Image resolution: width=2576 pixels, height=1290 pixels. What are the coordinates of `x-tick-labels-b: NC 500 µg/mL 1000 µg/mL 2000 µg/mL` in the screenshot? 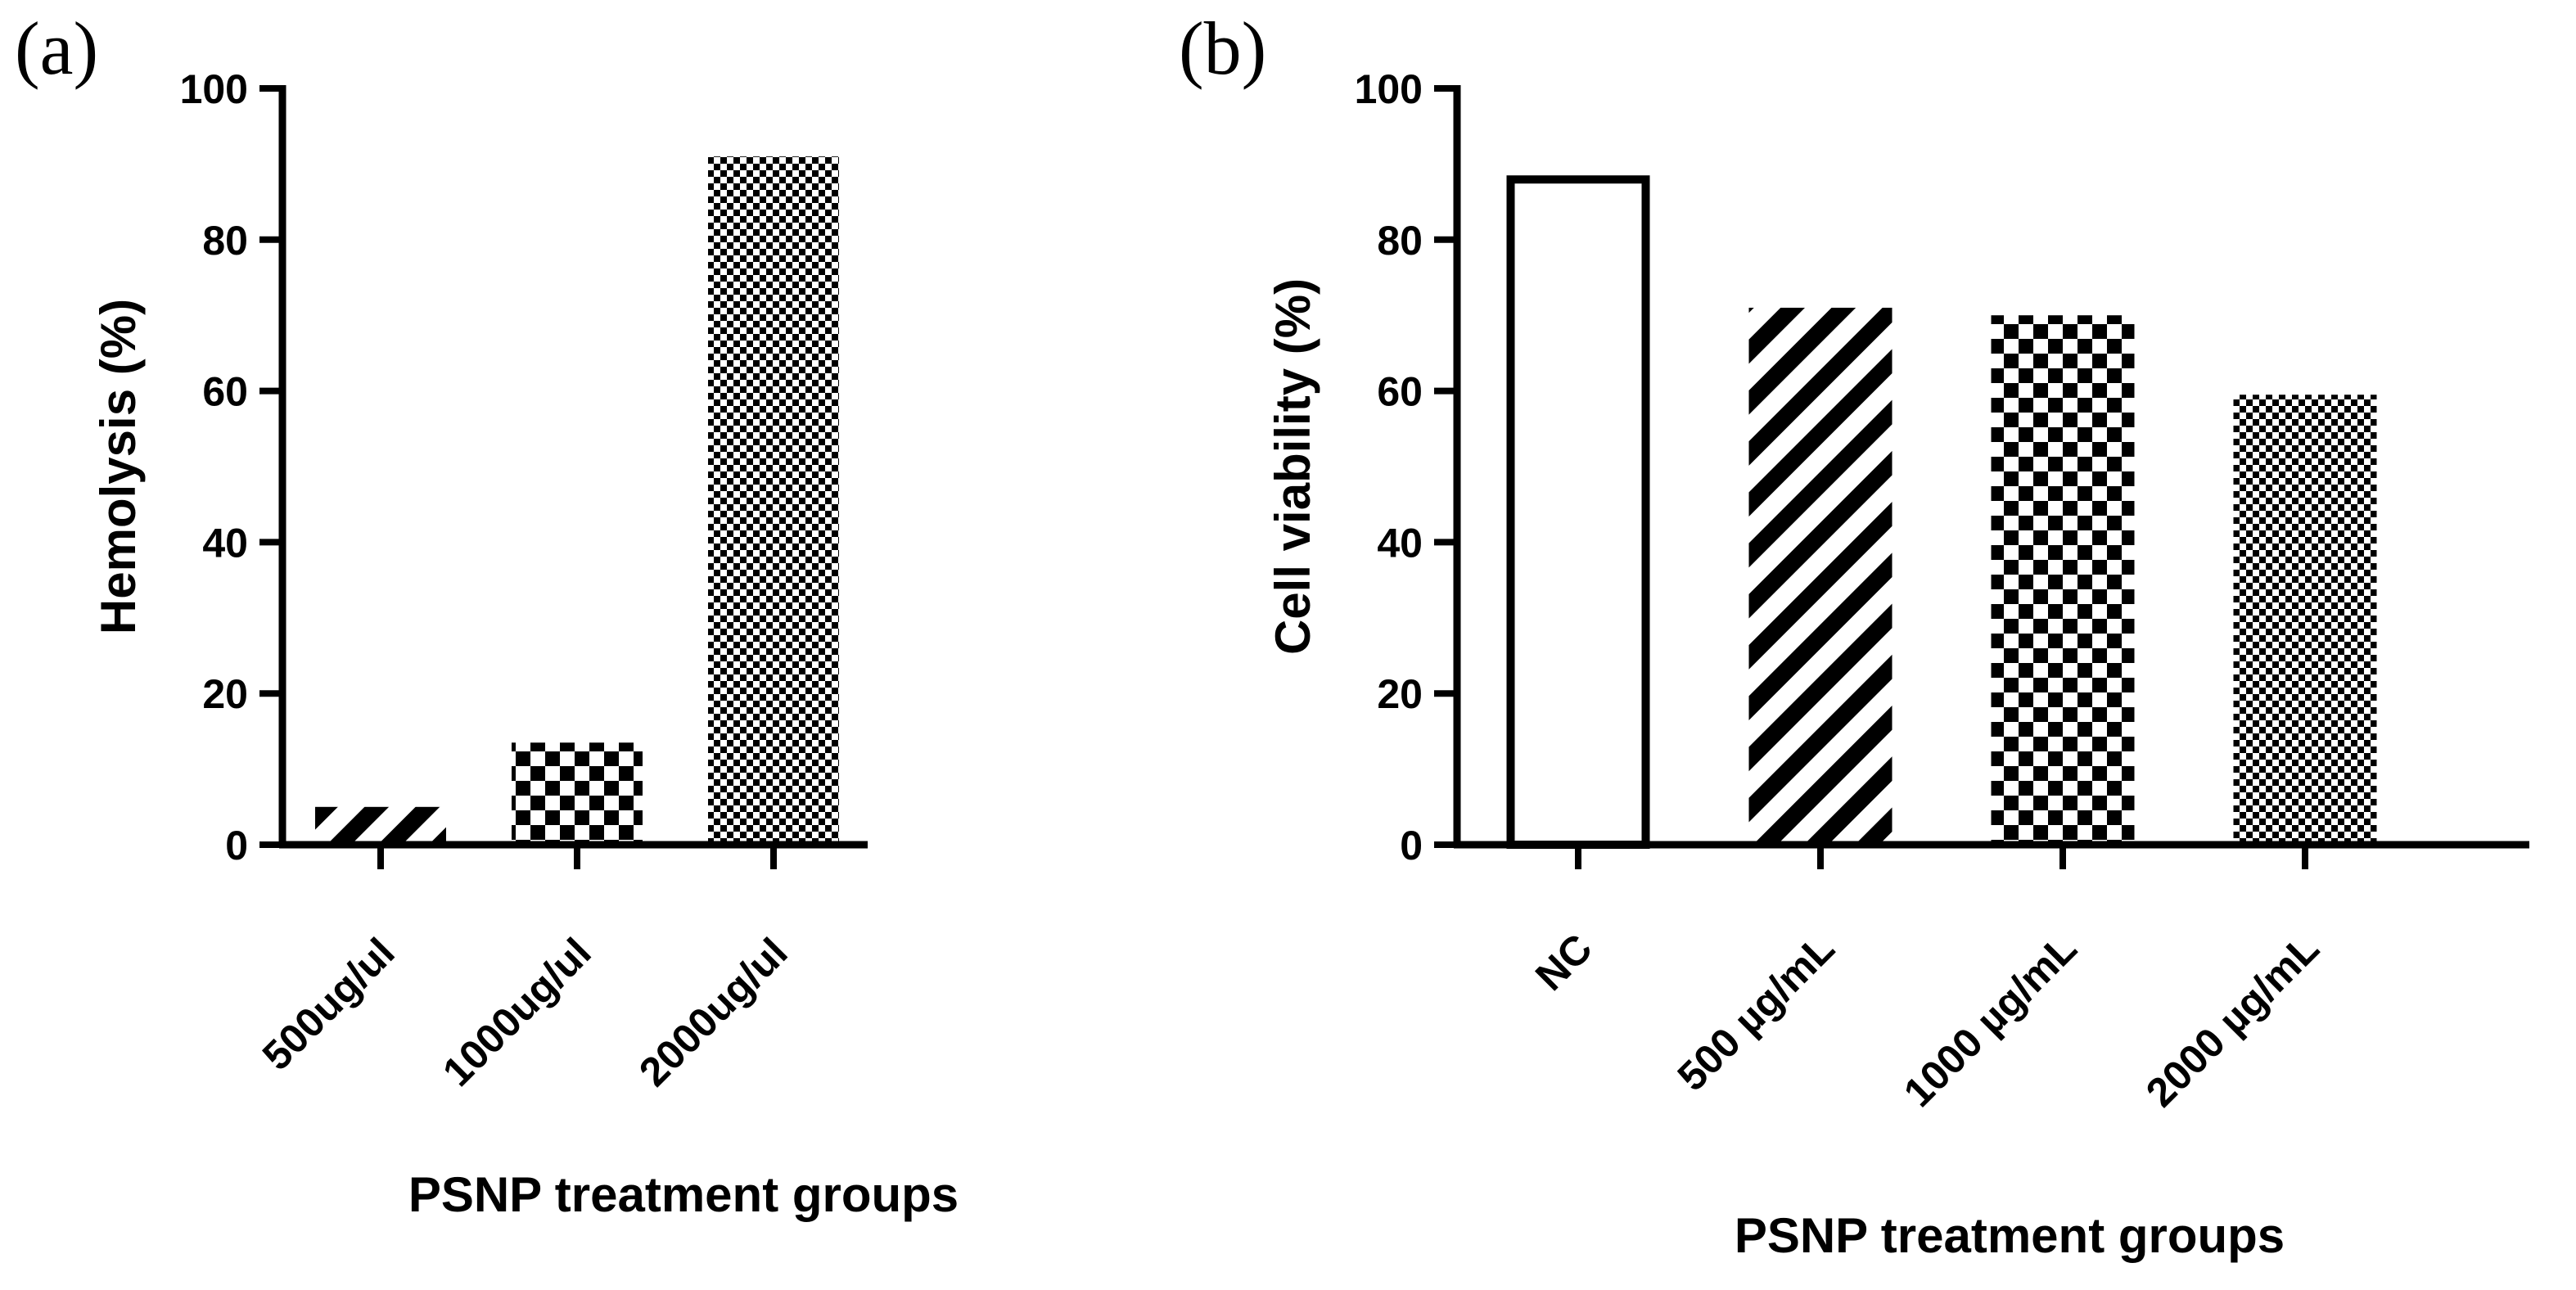 It's located at (1927, 1021).